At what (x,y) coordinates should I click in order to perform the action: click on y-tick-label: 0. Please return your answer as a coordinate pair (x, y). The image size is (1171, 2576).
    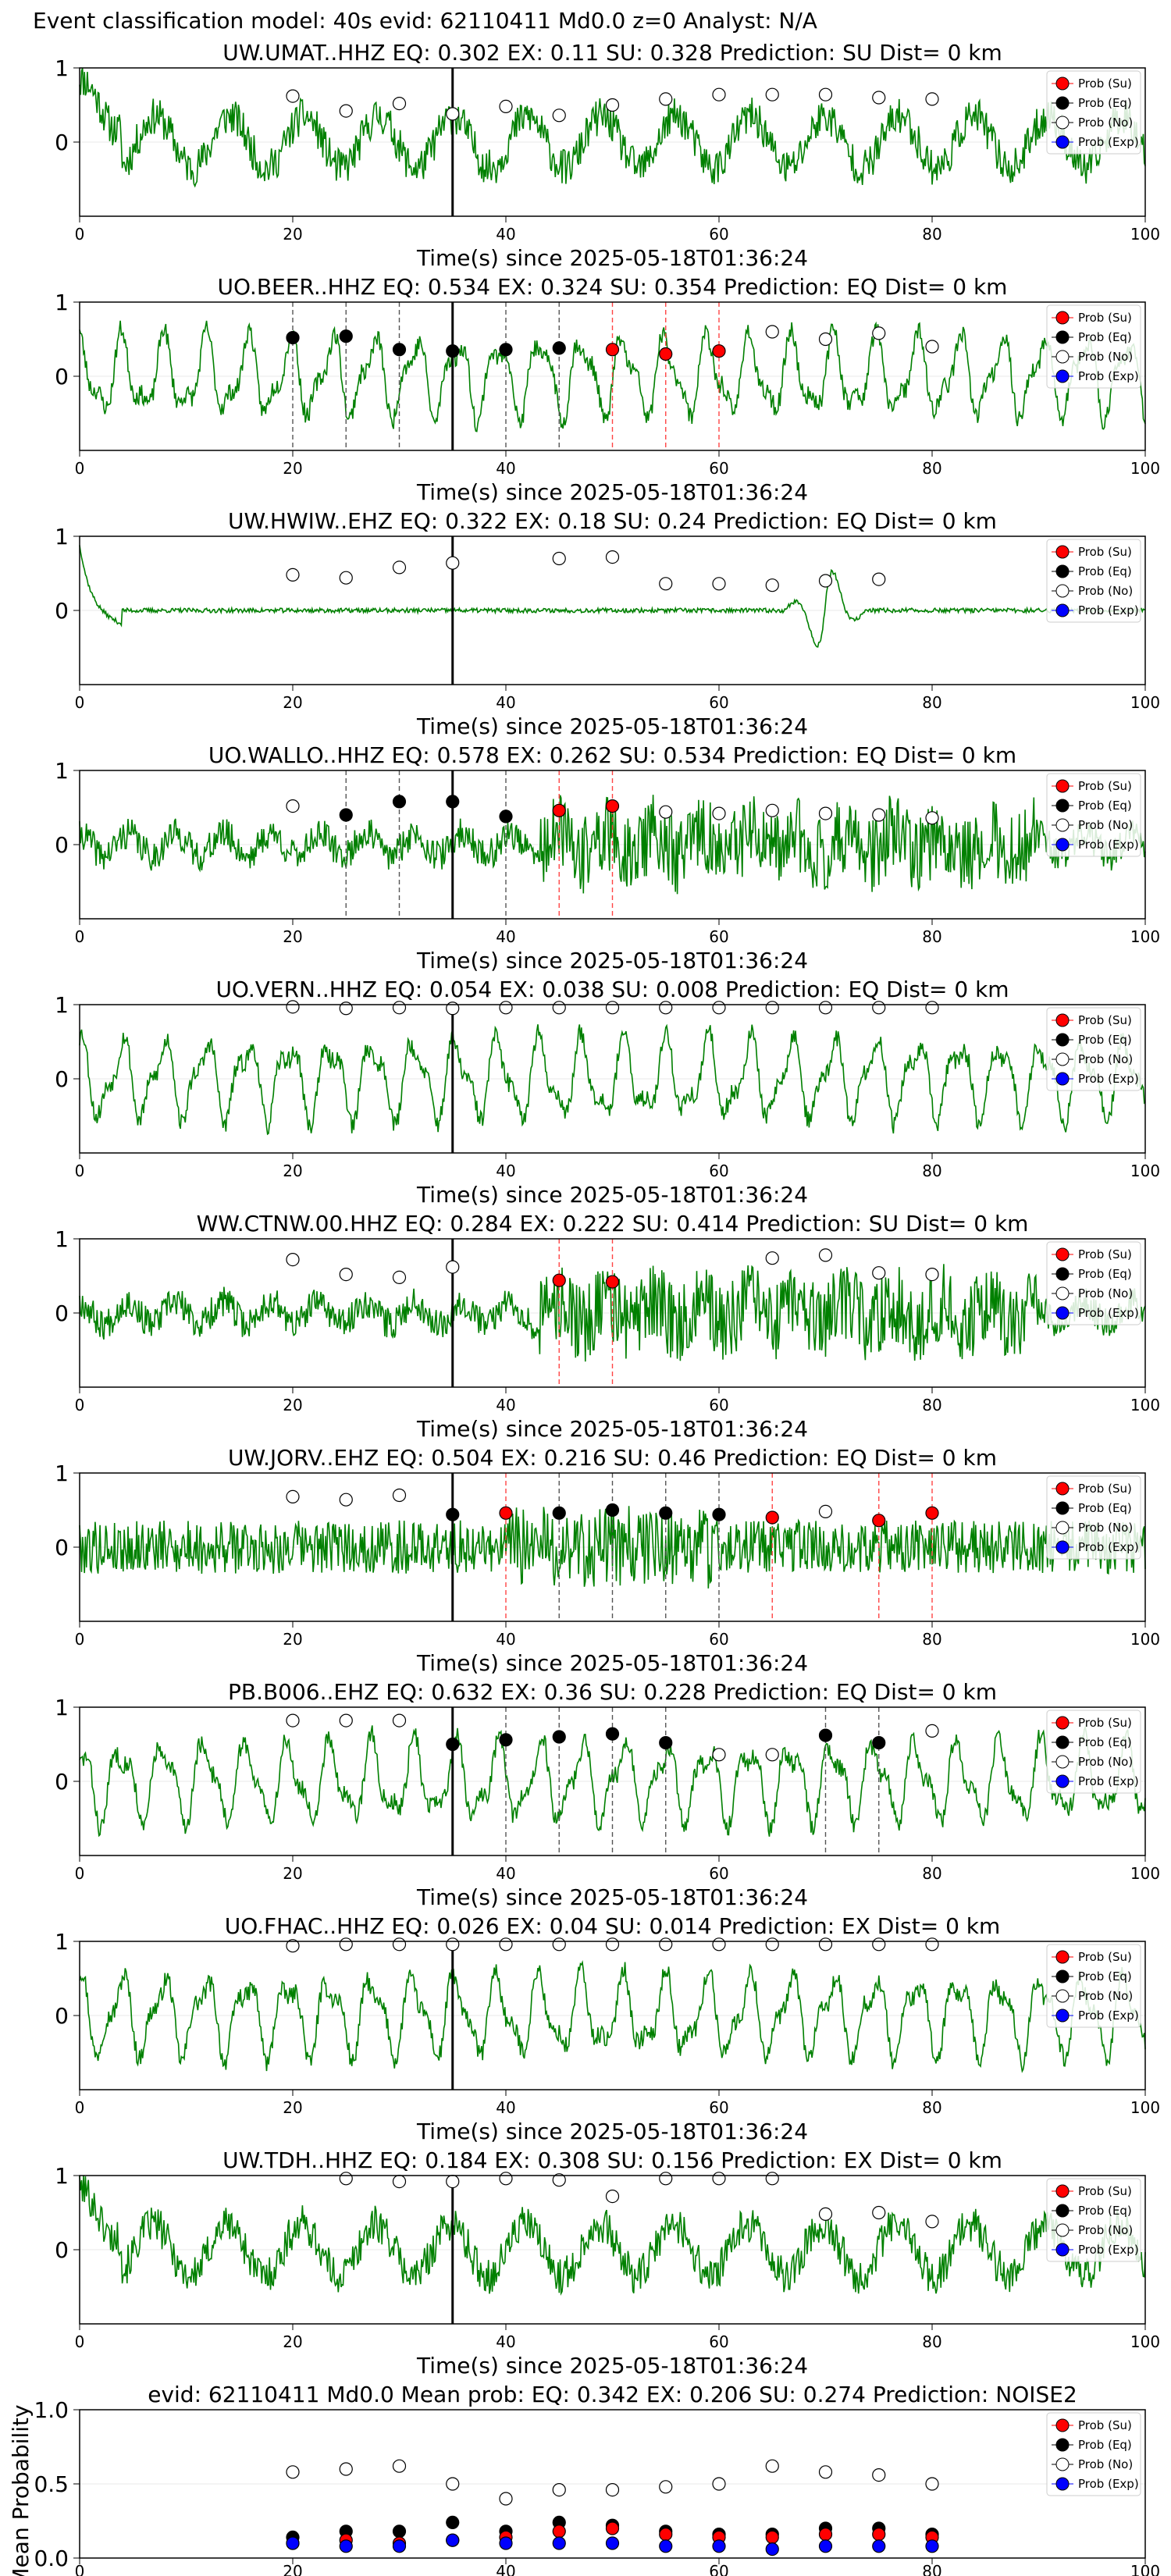
    Looking at the image, I should click on (62, 2016).